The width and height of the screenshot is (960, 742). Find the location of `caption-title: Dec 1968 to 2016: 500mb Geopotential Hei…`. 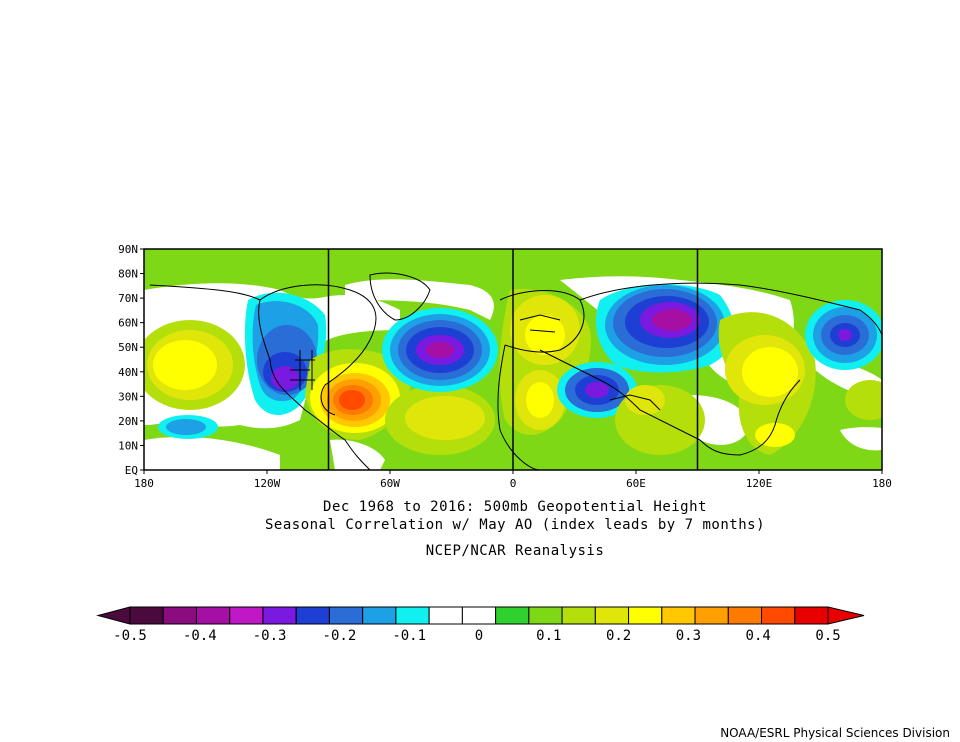

caption-title: Dec 1968 to 2016: 500mb Geopotential Hei… is located at coordinates (515, 507).